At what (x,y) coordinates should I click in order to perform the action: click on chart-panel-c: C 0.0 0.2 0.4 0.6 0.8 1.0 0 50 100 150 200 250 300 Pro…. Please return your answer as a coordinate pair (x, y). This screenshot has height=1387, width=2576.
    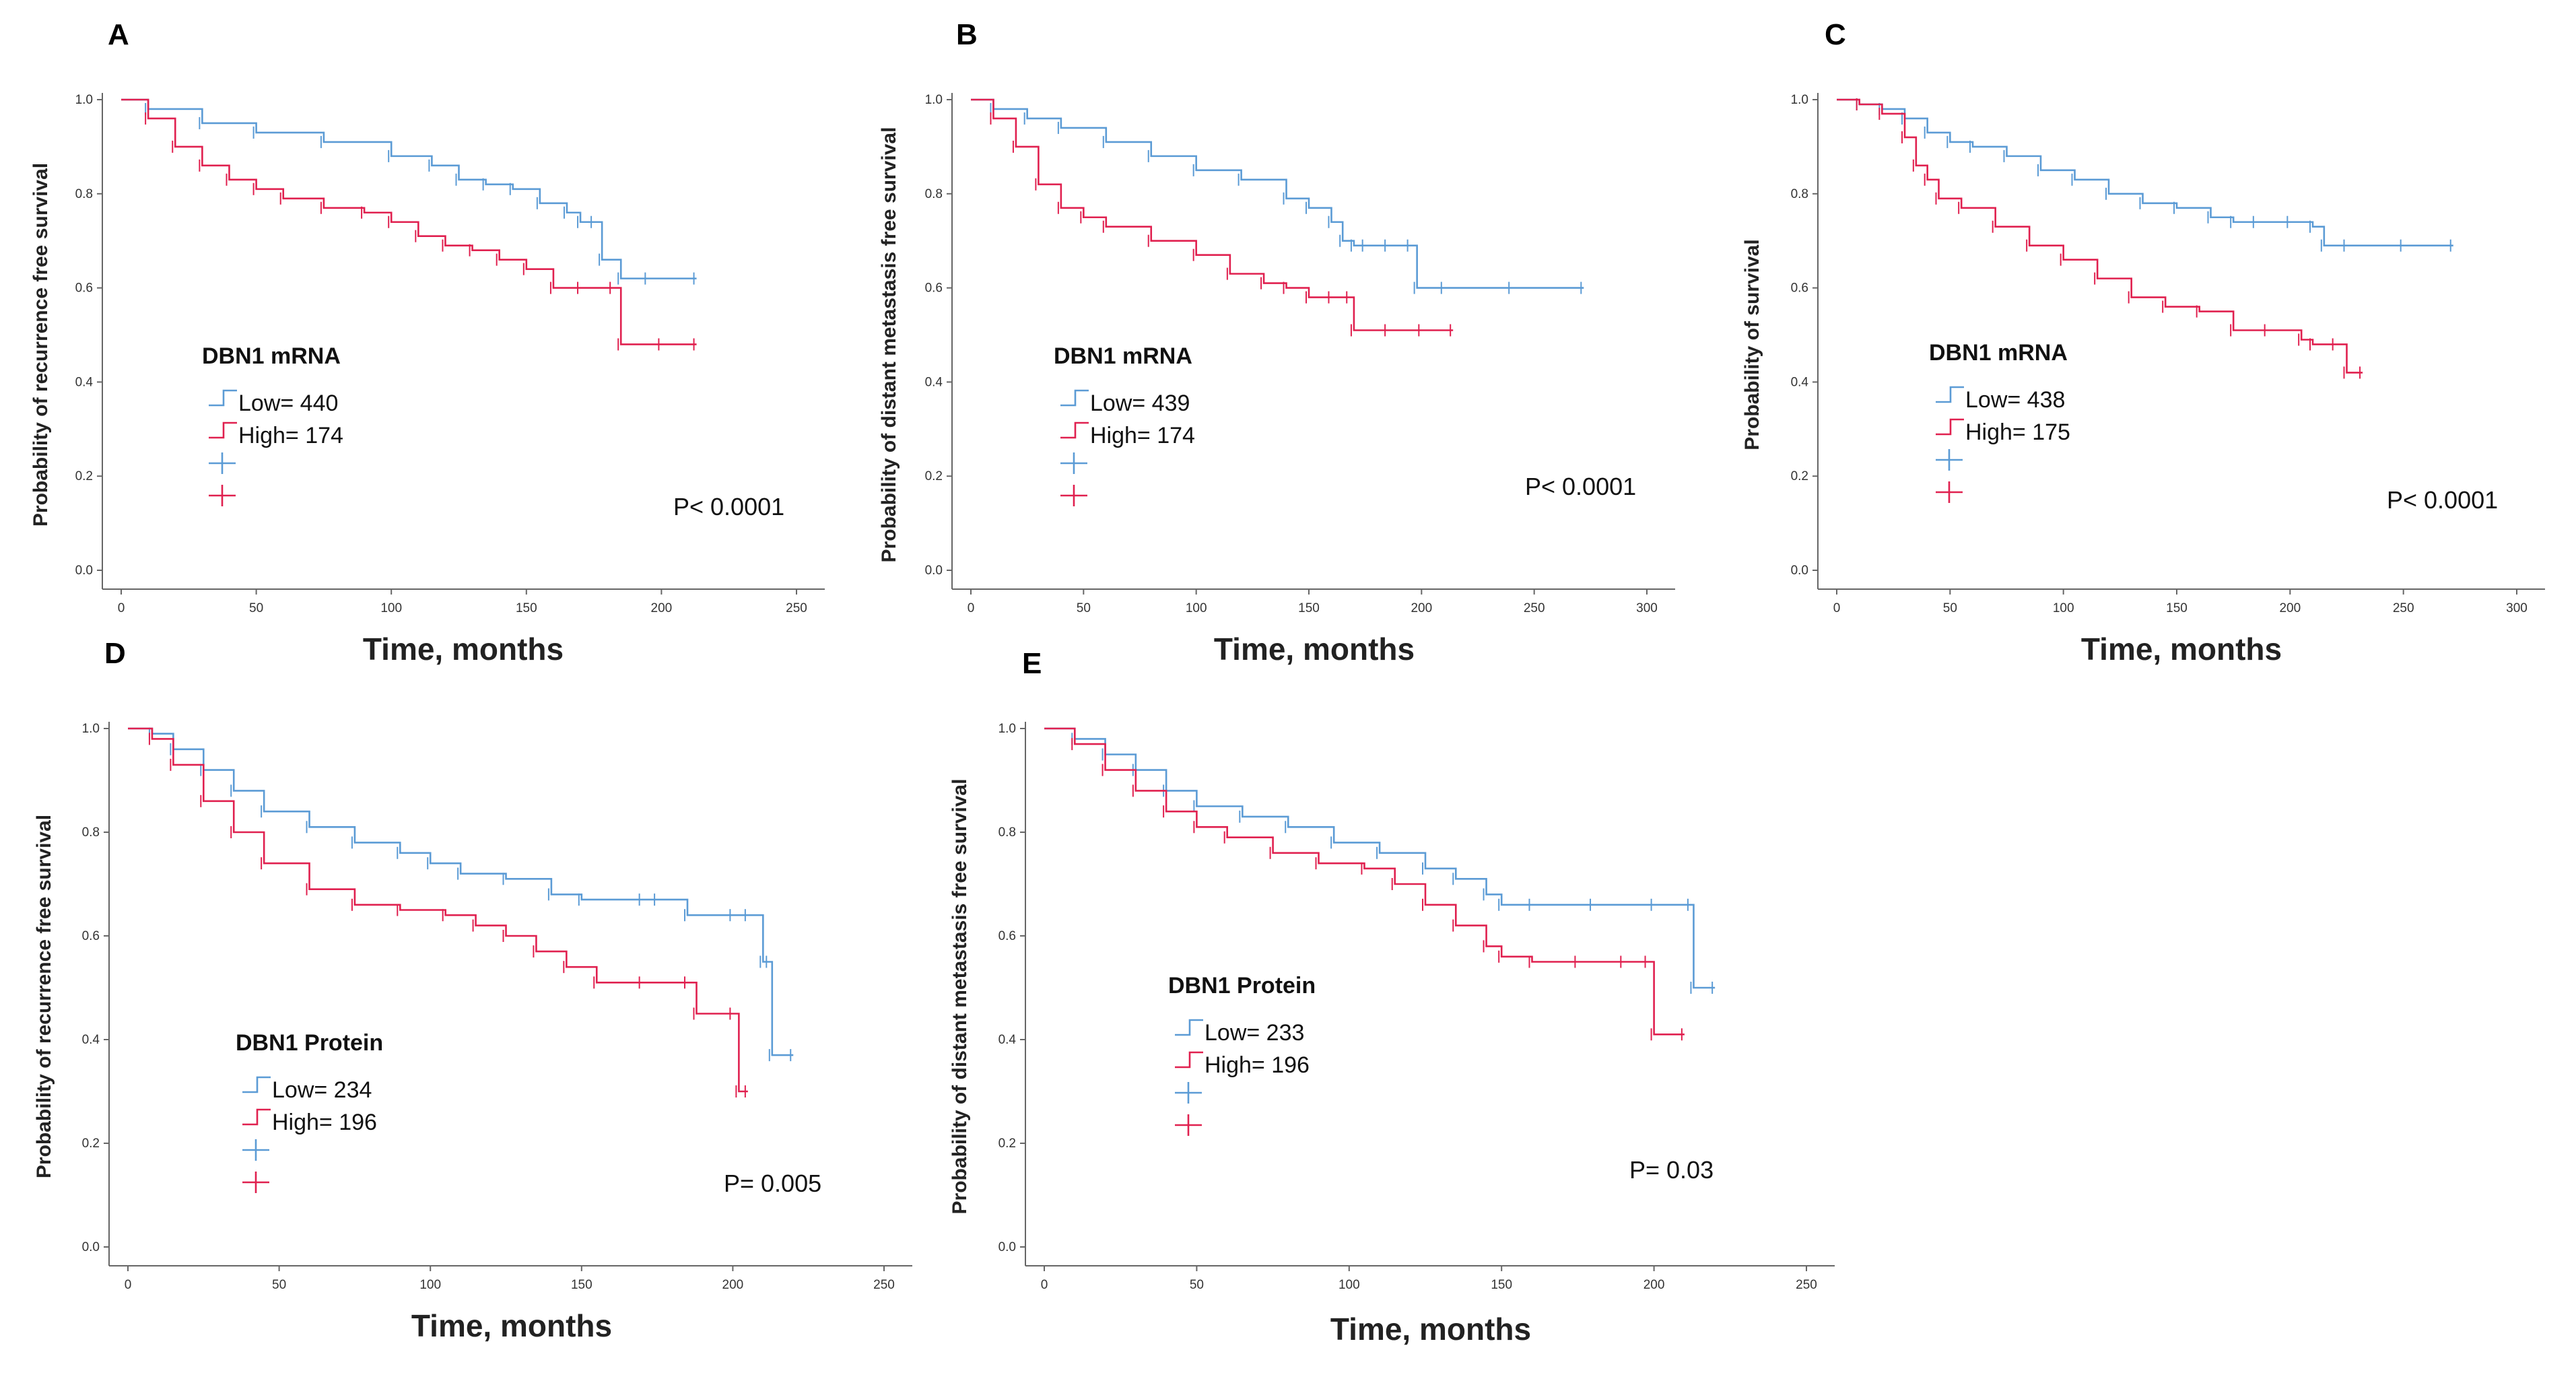
    Looking at the image, I should click on (2143, 342).